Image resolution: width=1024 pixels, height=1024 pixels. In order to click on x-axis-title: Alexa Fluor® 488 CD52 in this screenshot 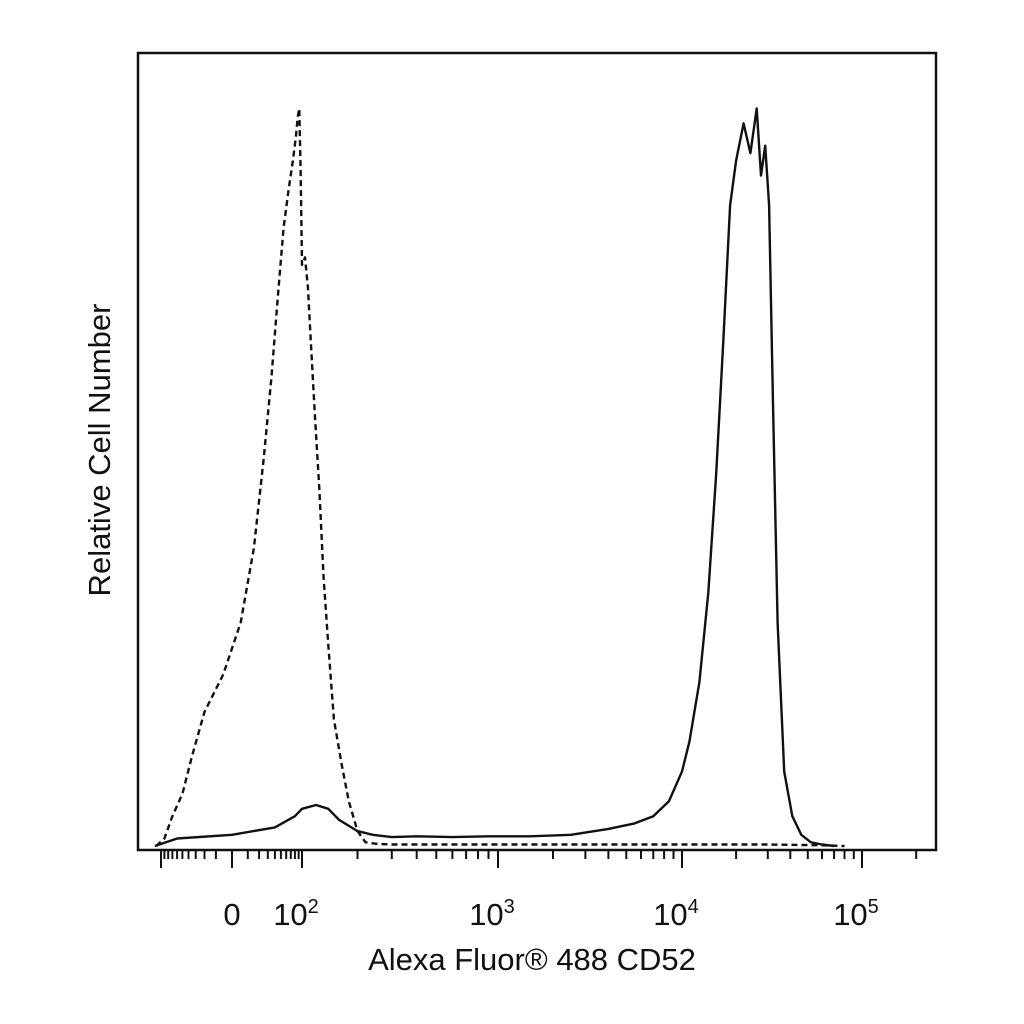, I will do `click(532, 959)`.